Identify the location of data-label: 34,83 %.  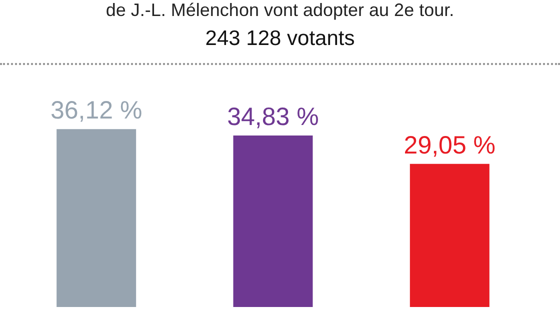
(273, 116).